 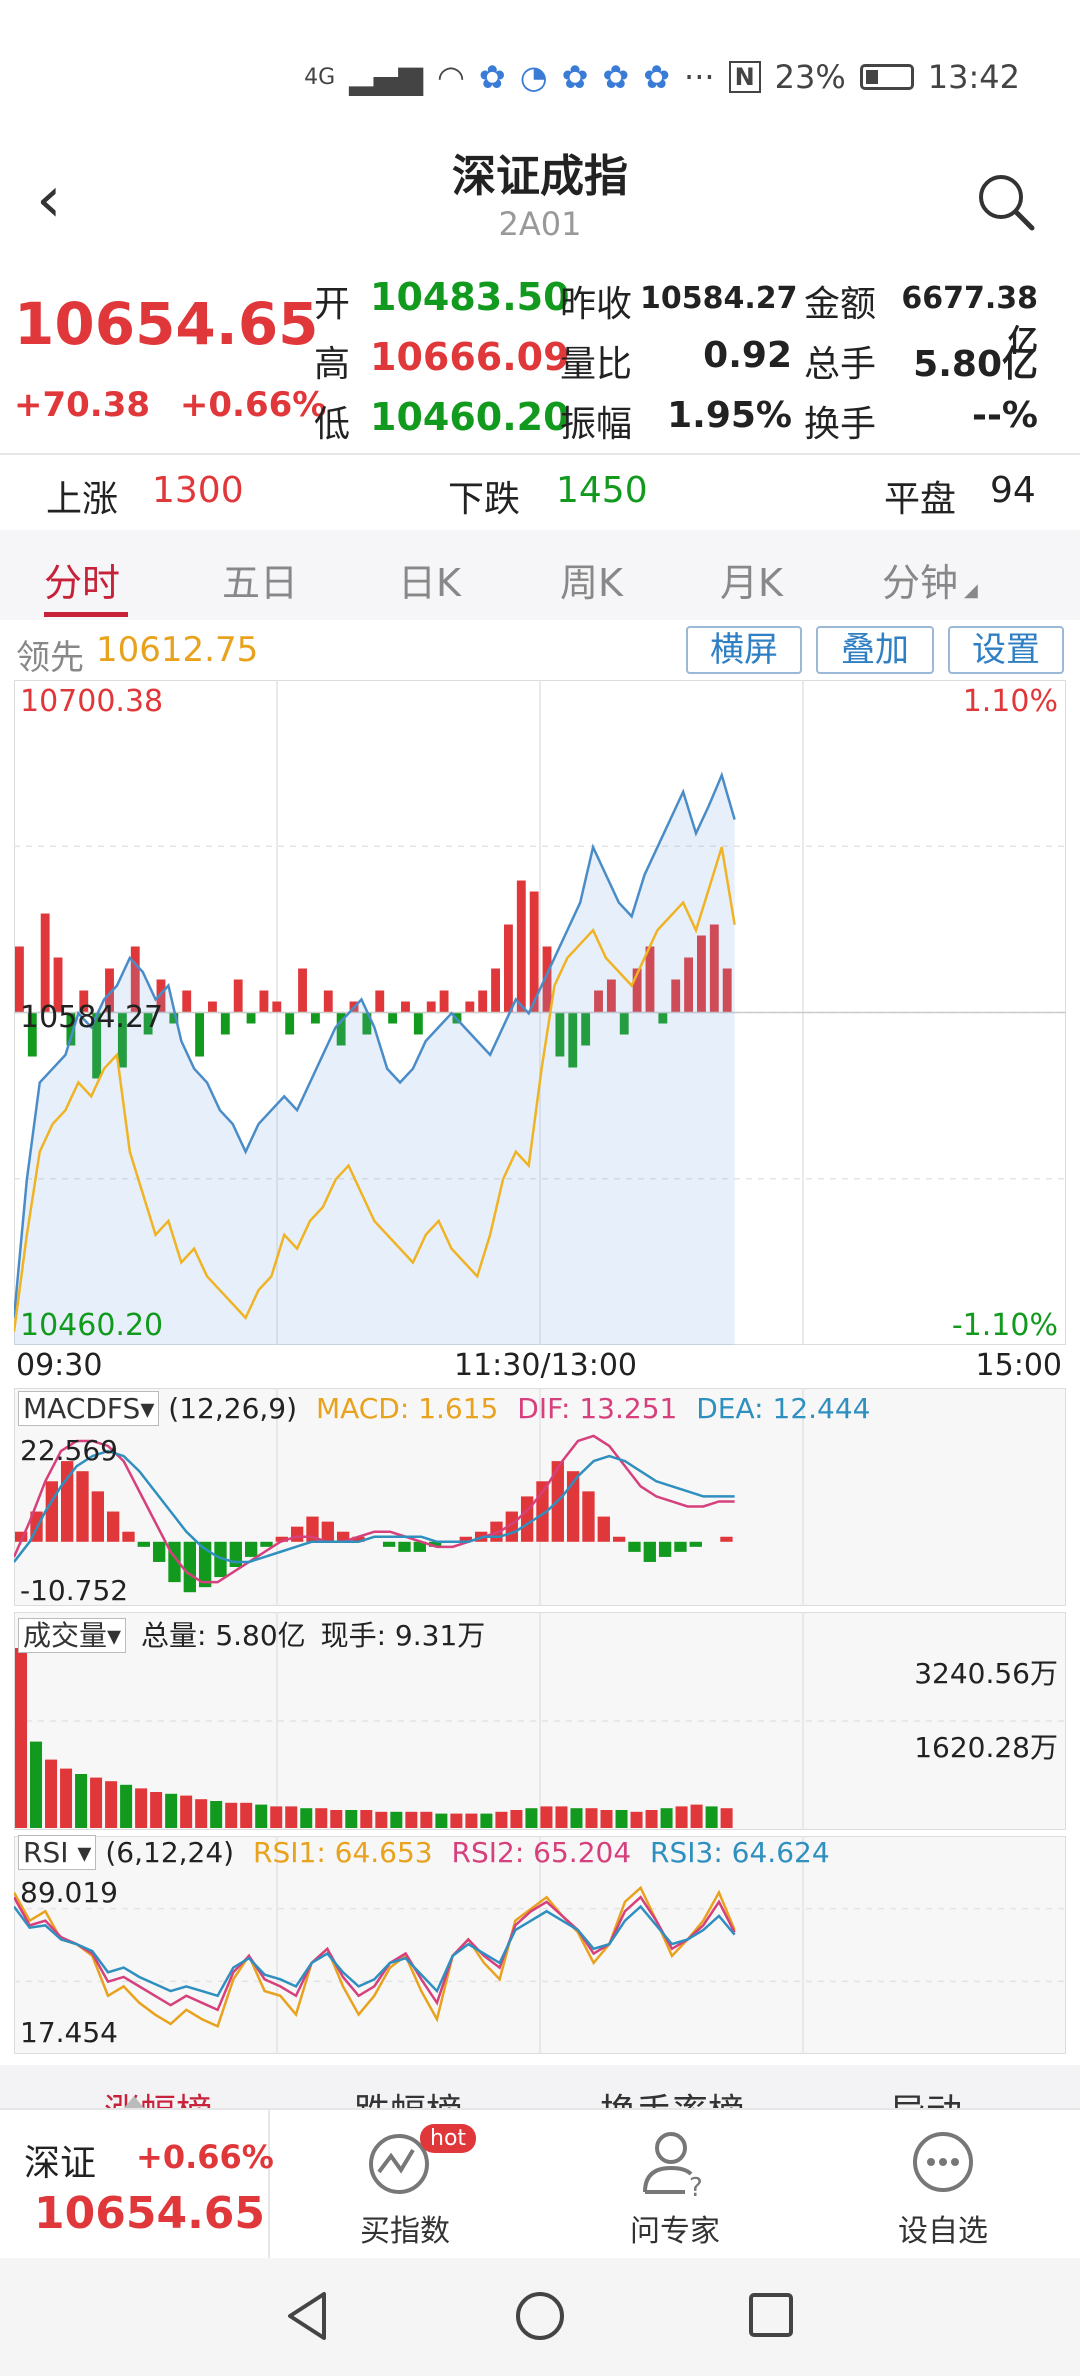 I want to click on y-mid-label: 10584.27, so click(x=92, y=1017).